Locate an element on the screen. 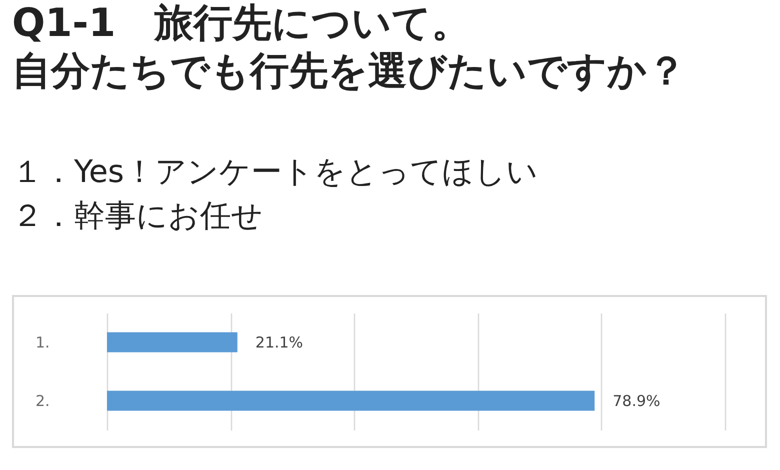 Image resolution: width=780 pixels, height=470 pixels. text: １．Yes！アンケートをとってほしい is located at coordinates (275, 172).